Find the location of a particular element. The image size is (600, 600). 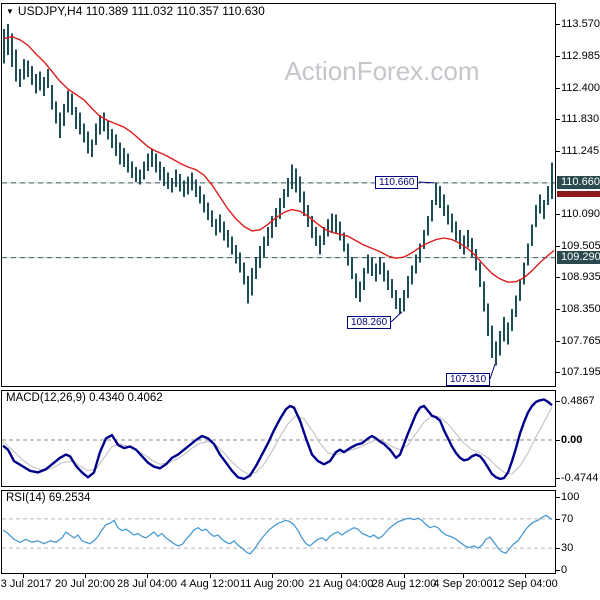

time-label: 13 Jul 2017 is located at coordinates (26, 584).